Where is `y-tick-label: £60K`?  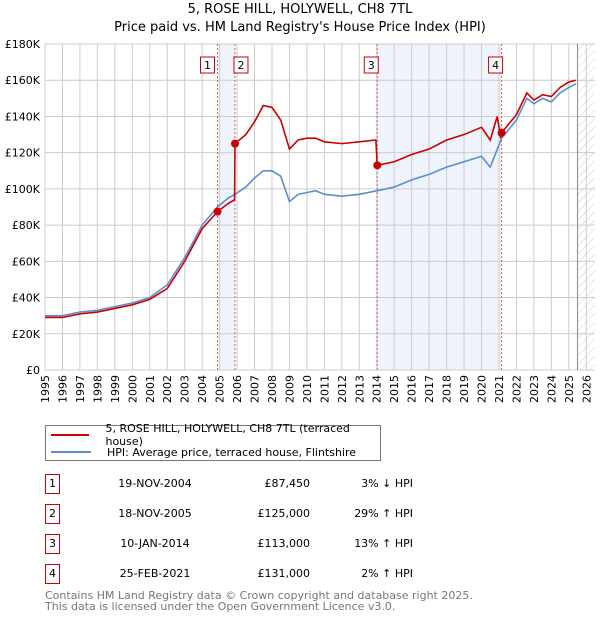
y-tick-label: £60K is located at coordinates (26, 261).